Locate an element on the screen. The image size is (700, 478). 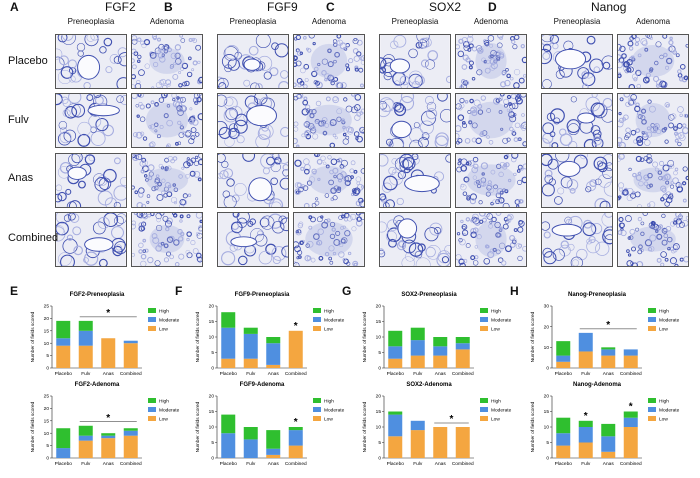
legend-swatch-high is located at coordinates (152, 310).